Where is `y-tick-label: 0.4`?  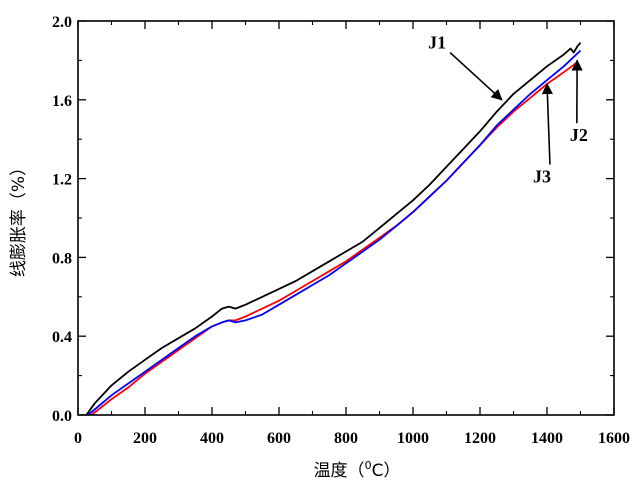 y-tick-label: 0.4 is located at coordinates (62, 337).